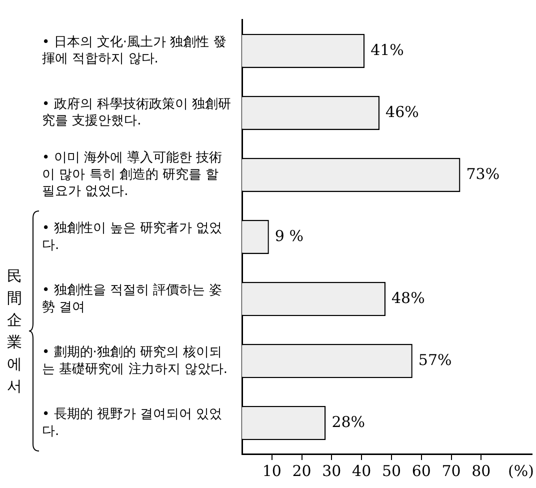 This screenshot has height=488, width=536. Describe the element at coordinates (451, 471) in the screenshot. I see `x-tick-label: 70` at that location.